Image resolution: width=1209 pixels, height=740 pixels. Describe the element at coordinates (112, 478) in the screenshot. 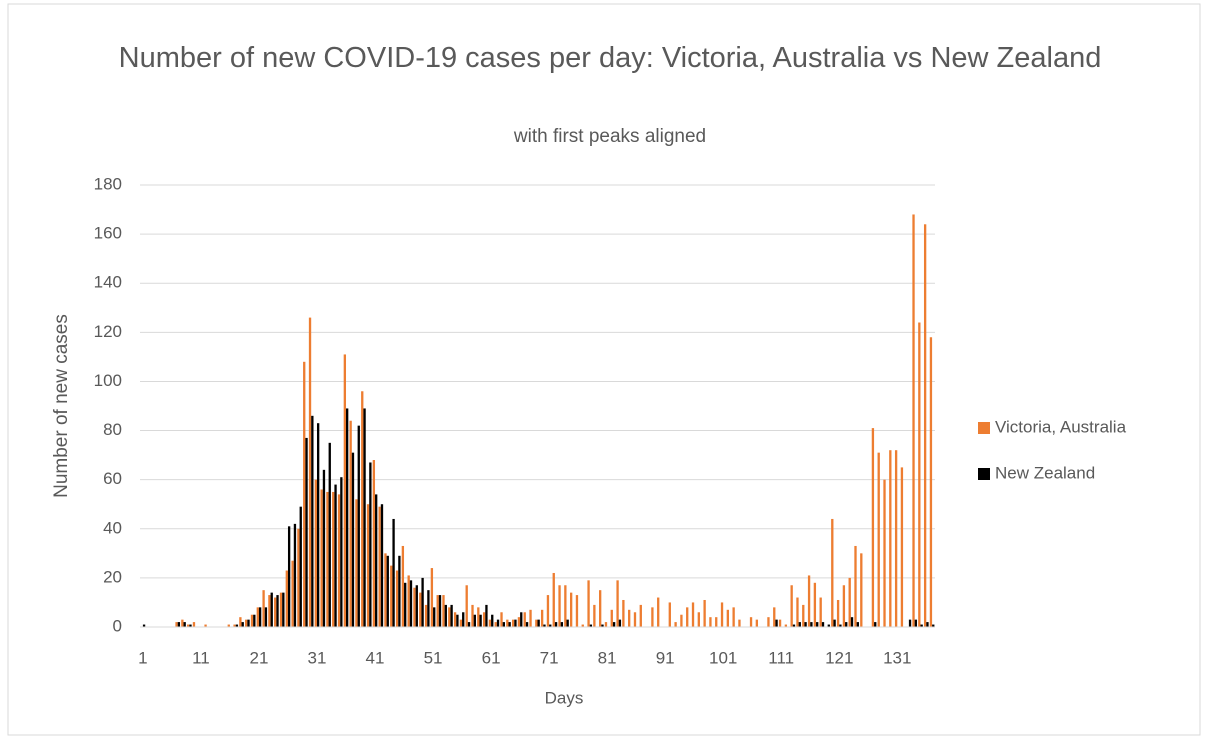

I see `y-tick-label: 60` at that location.